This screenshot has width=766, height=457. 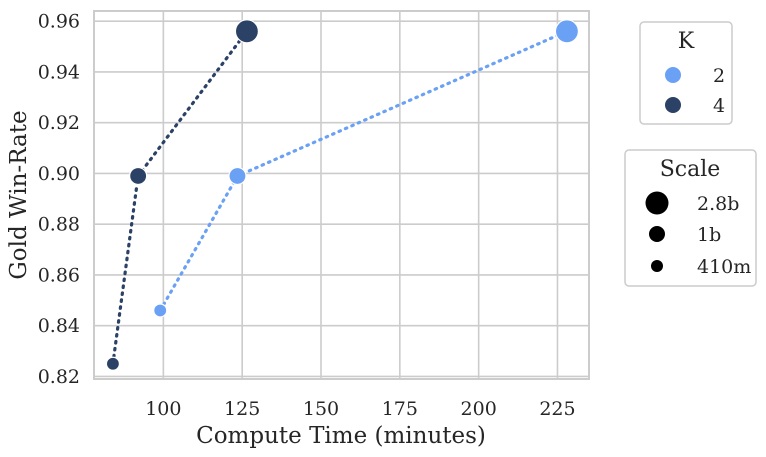 I want to click on y-axis-label: Gold Win-Rate, so click(x=19, y=194).